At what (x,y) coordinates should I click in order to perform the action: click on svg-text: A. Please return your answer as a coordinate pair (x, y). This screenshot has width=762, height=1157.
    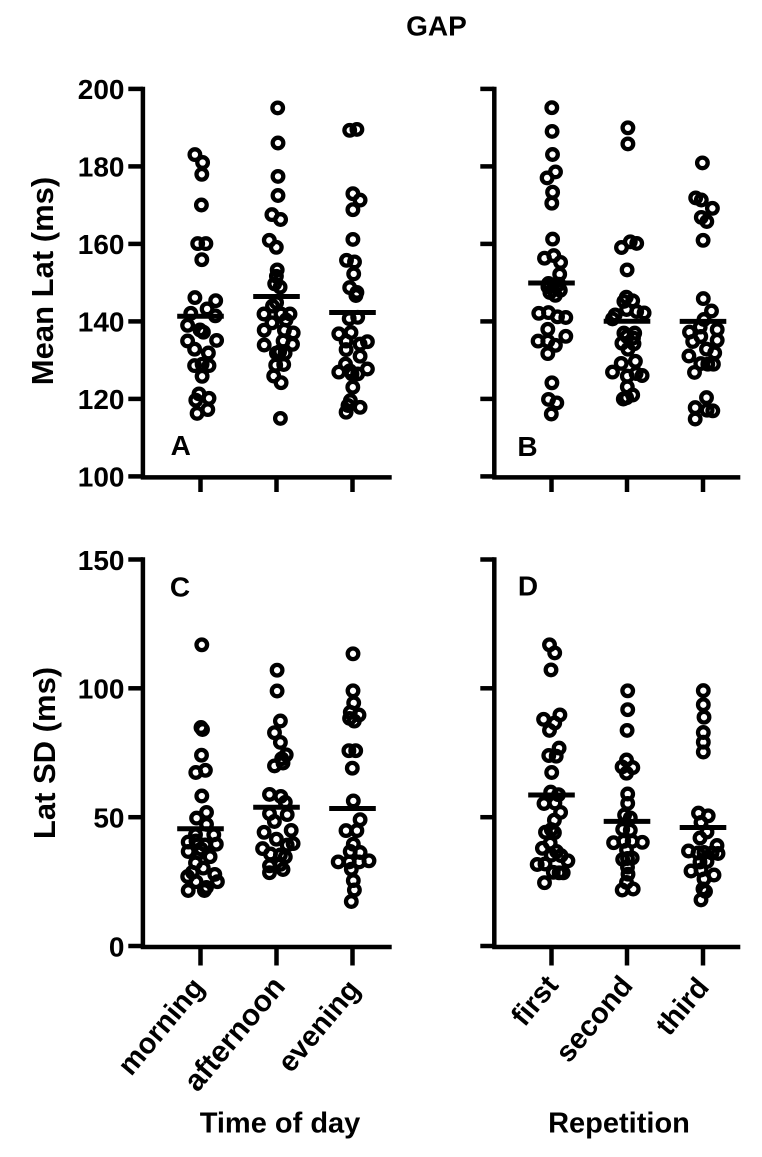
    Looking at the image, I should click on (181, 445).